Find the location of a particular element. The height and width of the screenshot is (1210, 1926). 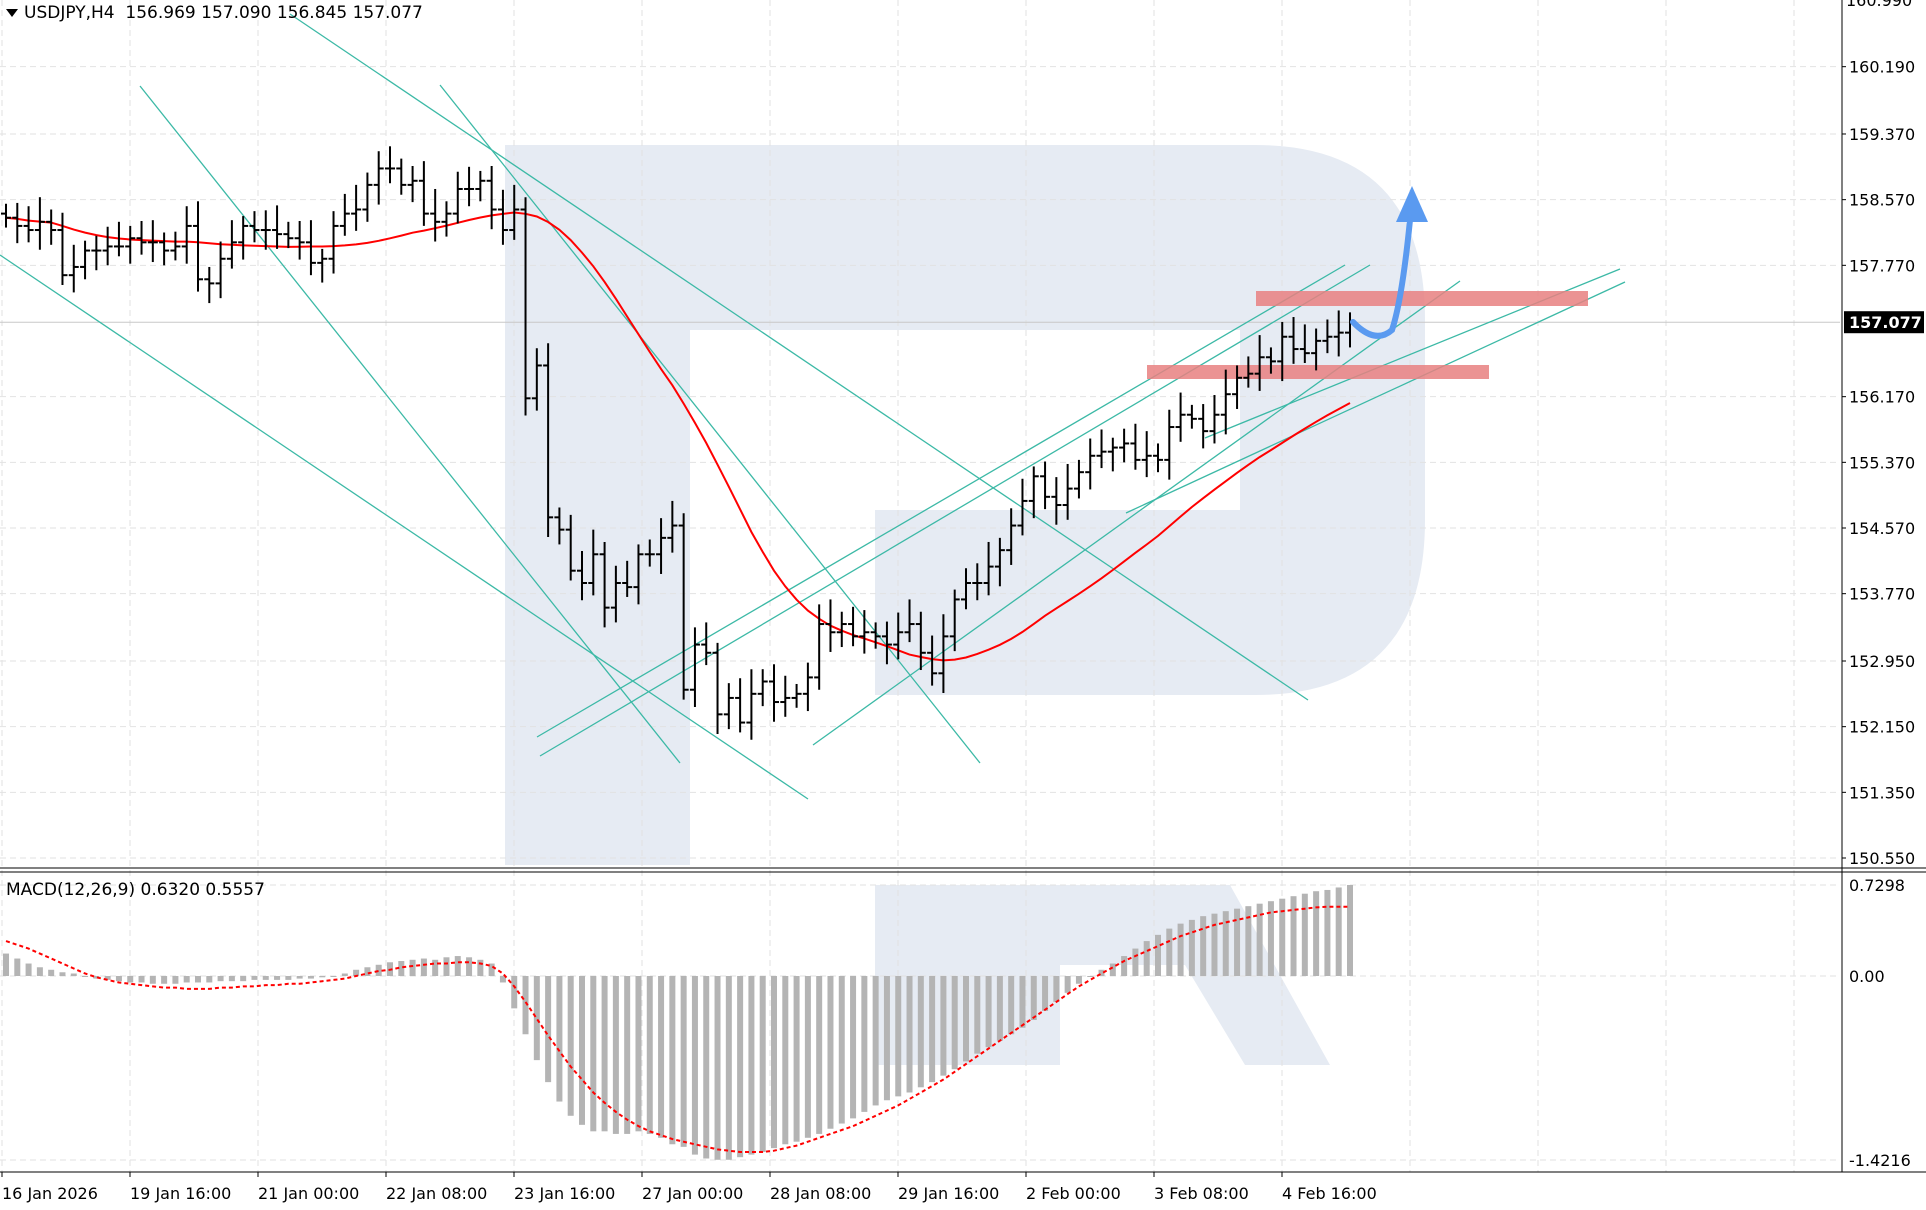

forecast-arrow-path is located at coordinates (1381, 278).